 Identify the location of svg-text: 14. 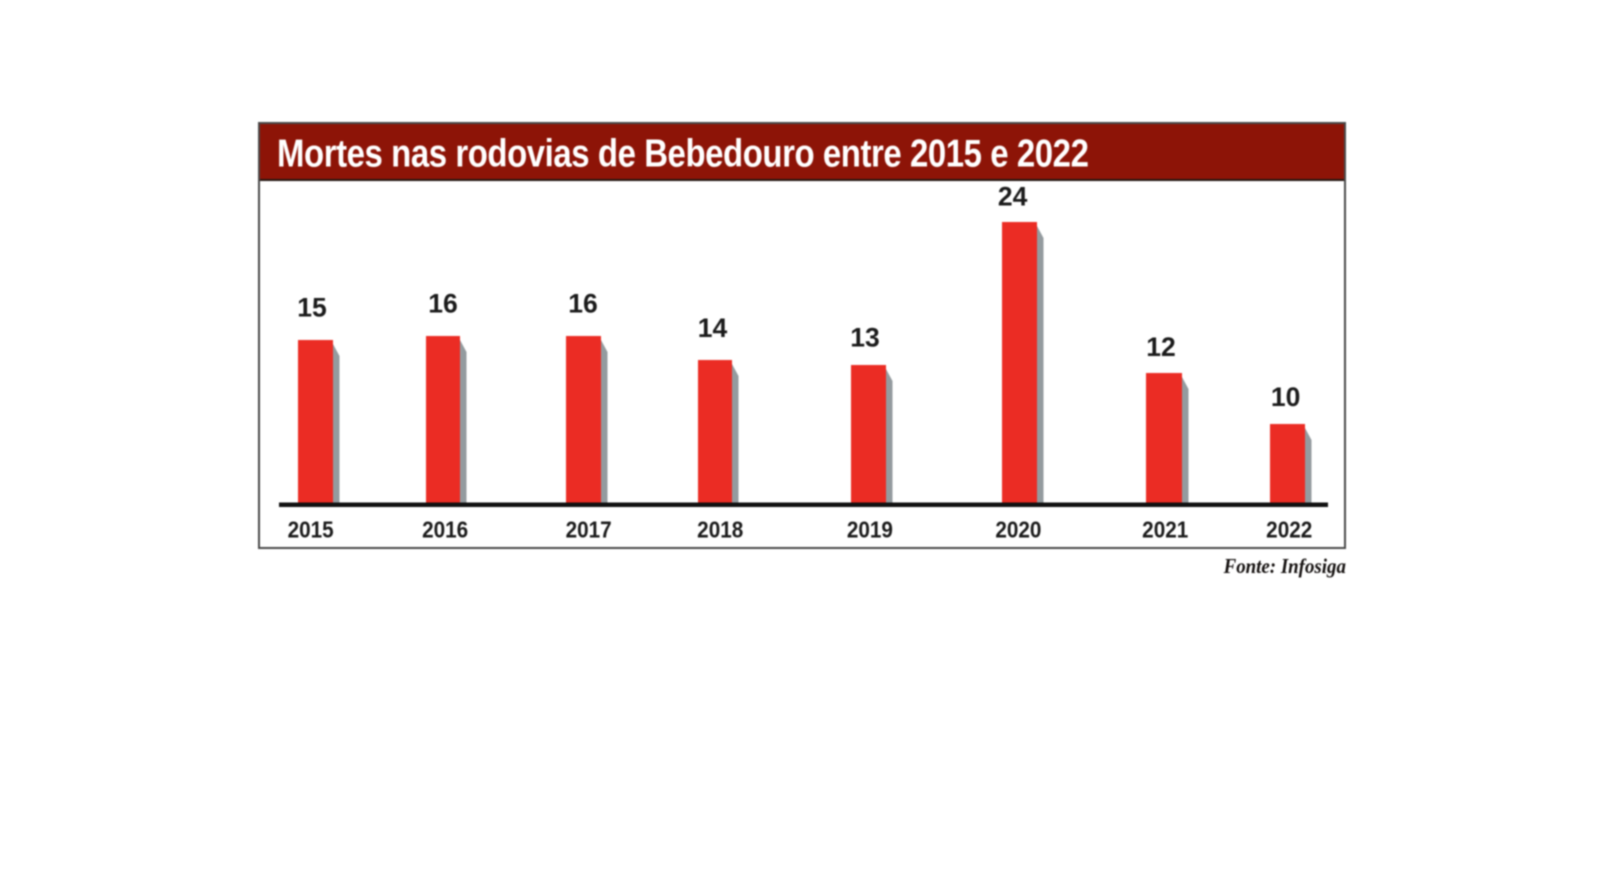
(713, 328).